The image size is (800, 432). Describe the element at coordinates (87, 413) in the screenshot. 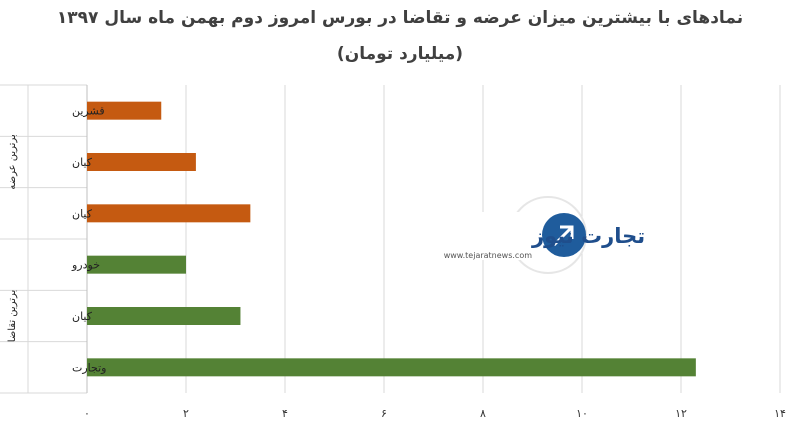

I see `x-tick-label: ۰` at that location.